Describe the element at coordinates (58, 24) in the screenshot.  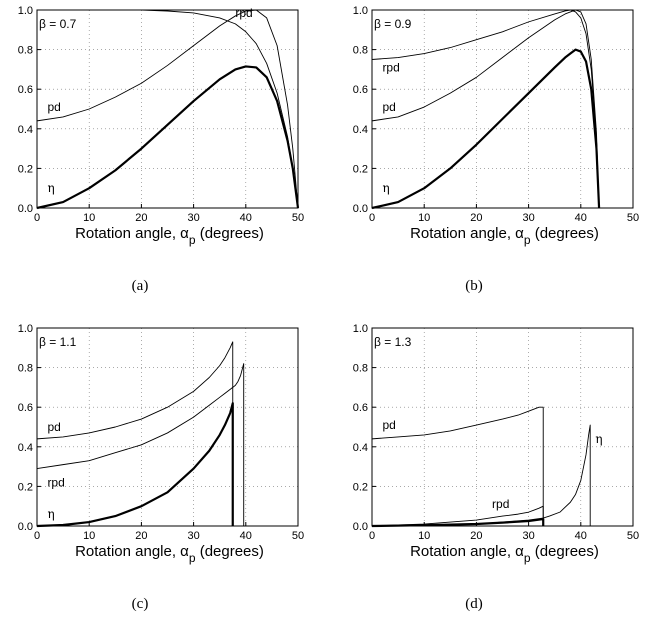
I see `beta-annotation: β = 0.7` at that location.